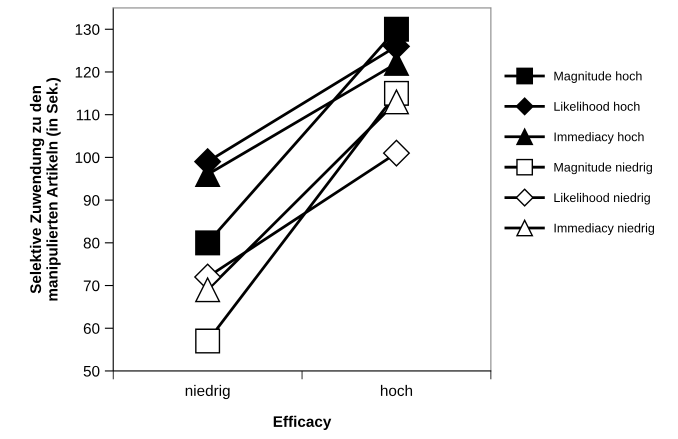 The width and height of the screenshot is (678, 439). I want to click on y-tick-label: 60, so click(92, 328).